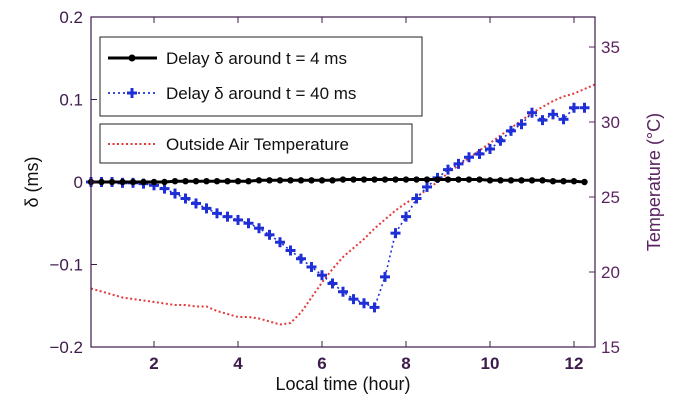 The height and width of the screenshot is (400, 673). I want to click on x-tick-label: 2, so click(153, 363).